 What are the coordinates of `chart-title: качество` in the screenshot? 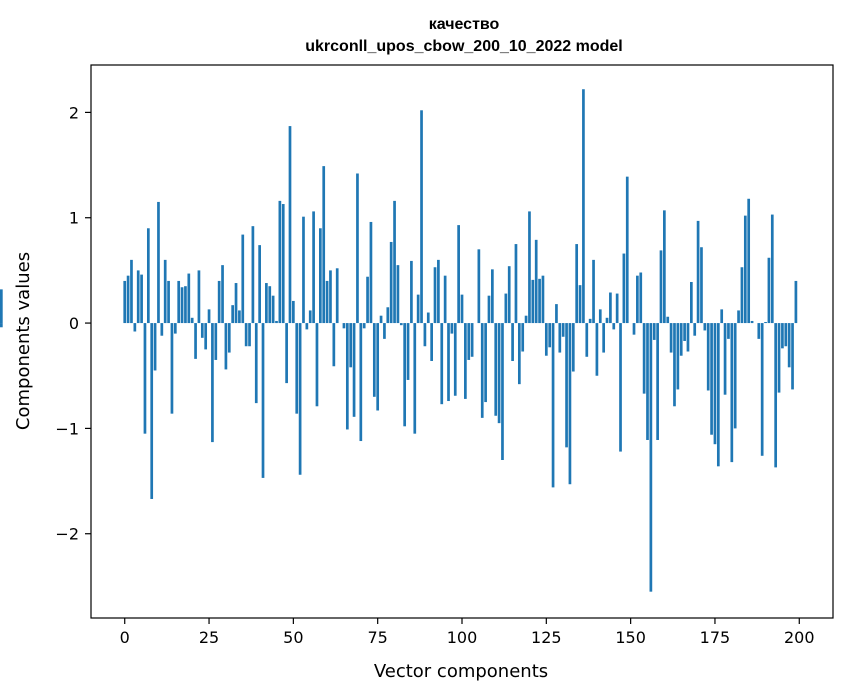 It's located at (464, 24).